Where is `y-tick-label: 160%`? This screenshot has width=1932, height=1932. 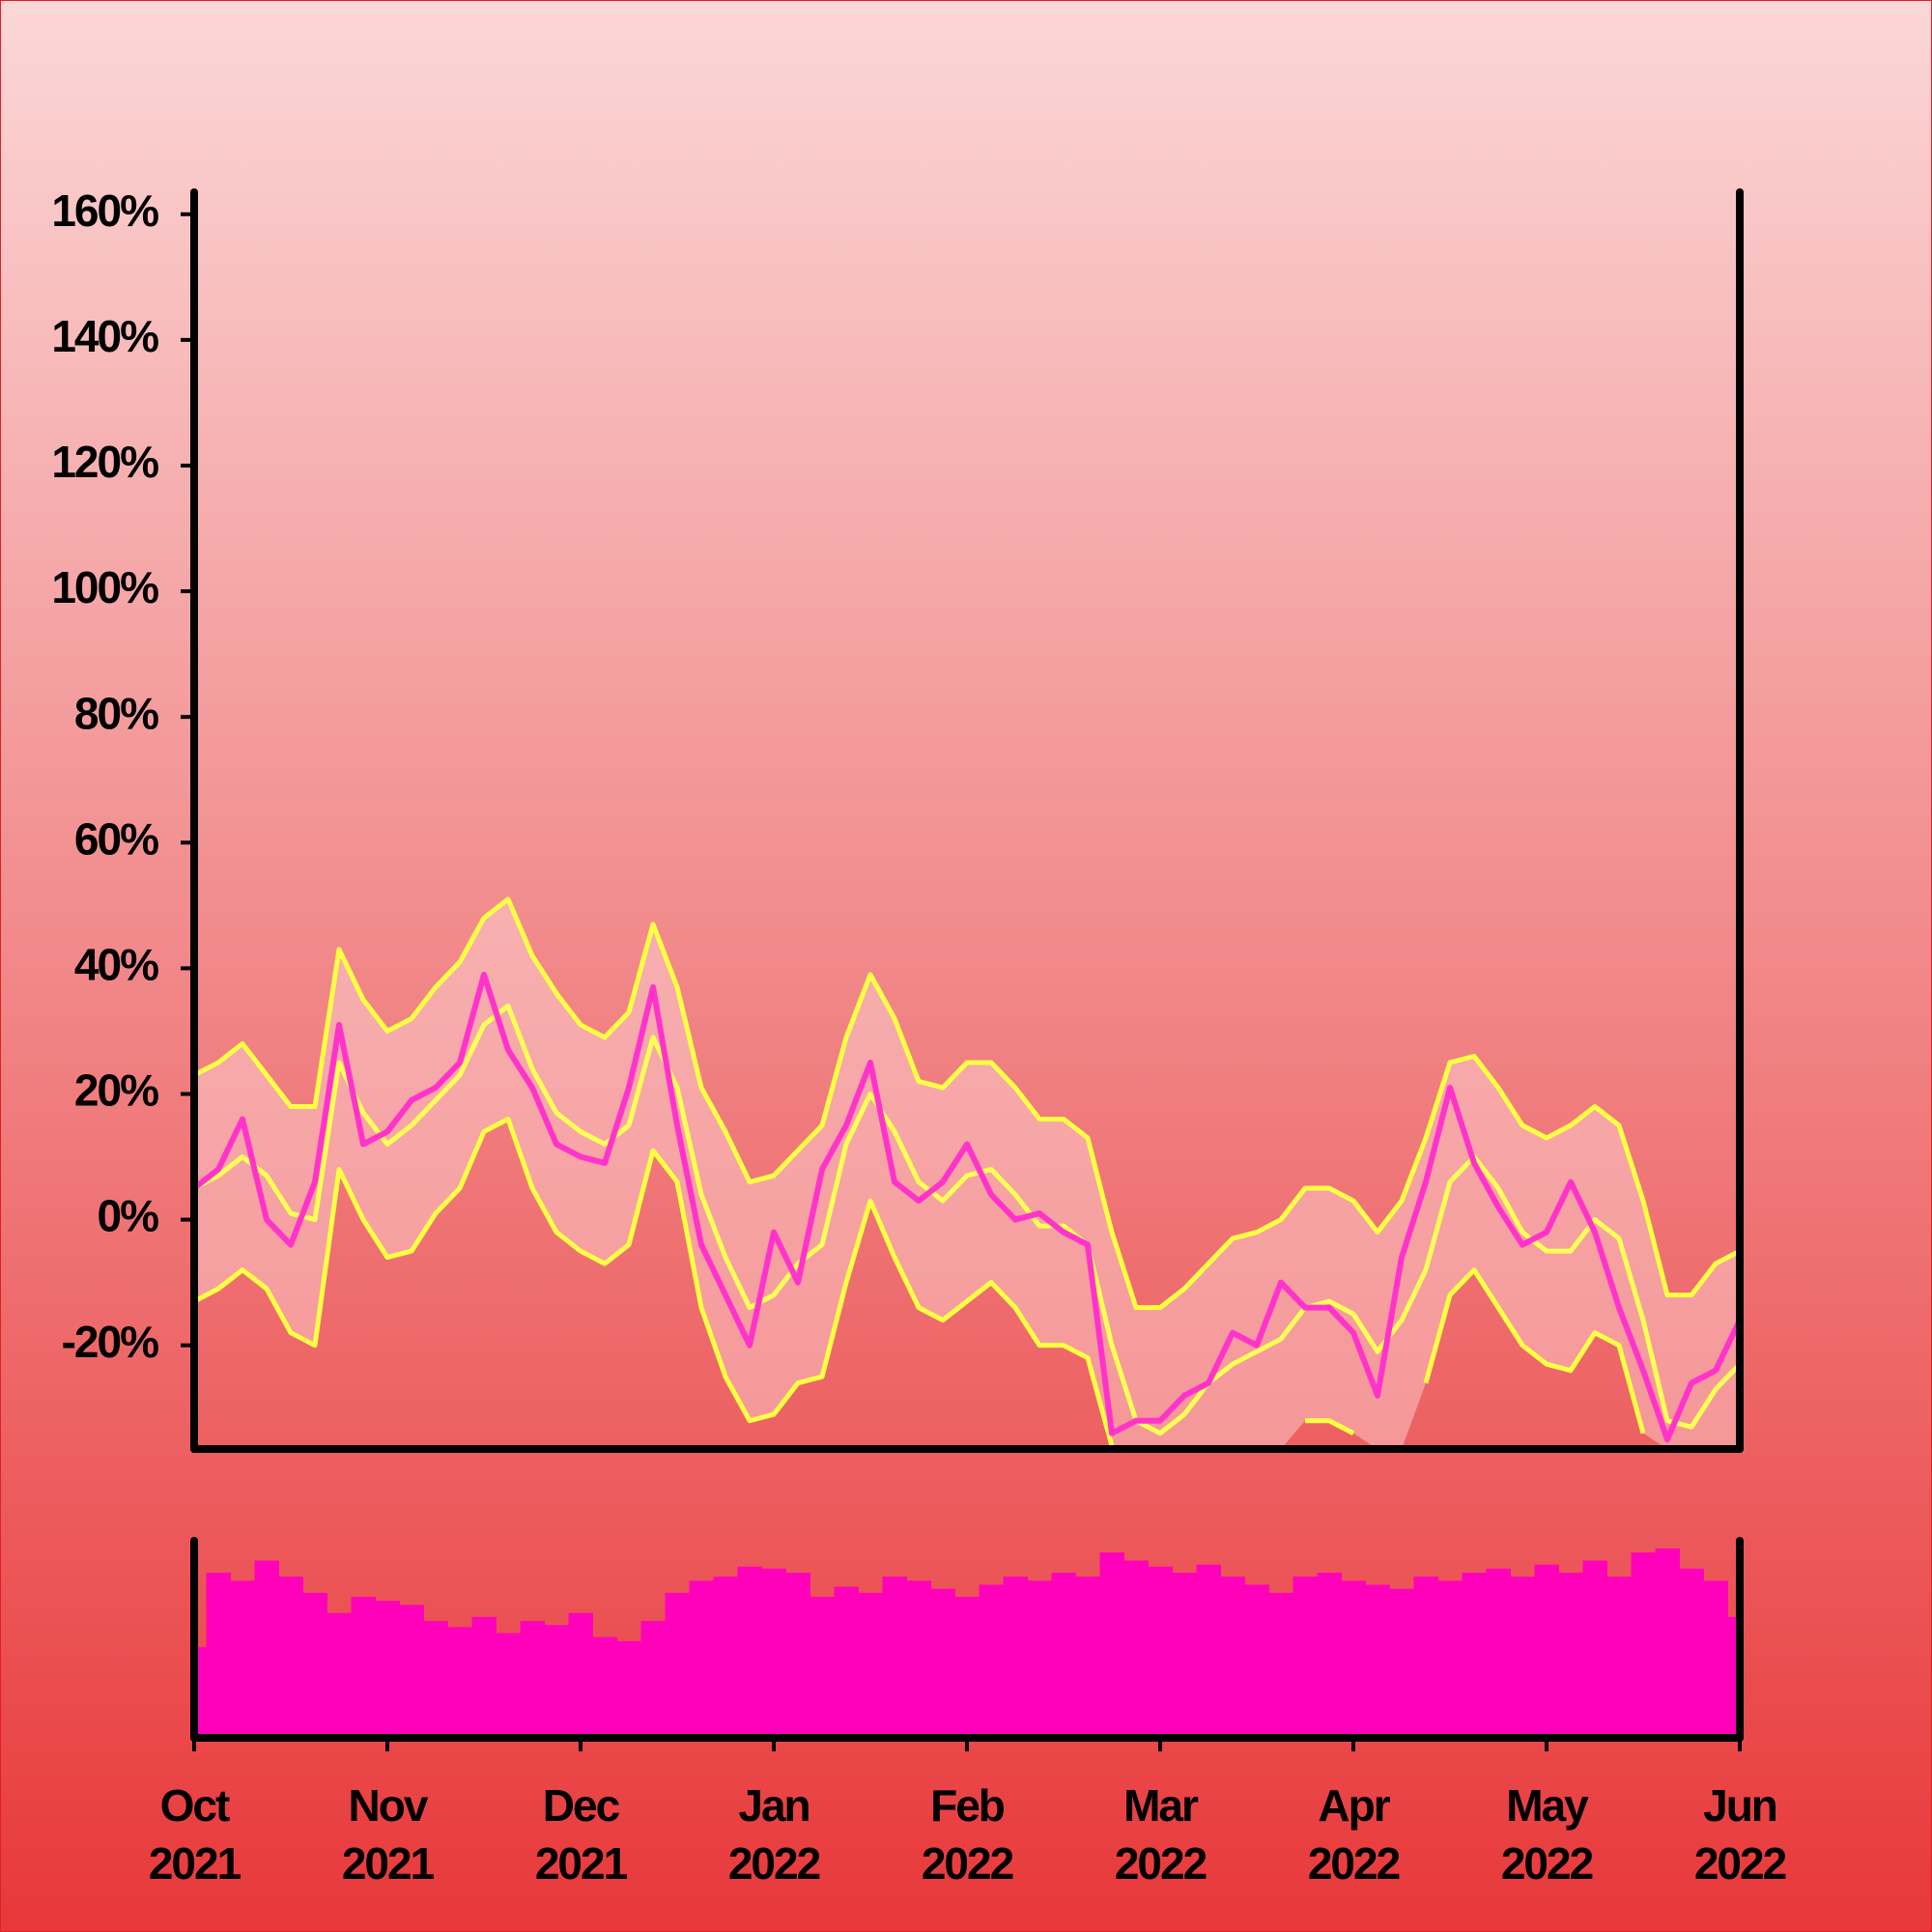 y-tick-label: 160% is located at coordinates (104, 210).